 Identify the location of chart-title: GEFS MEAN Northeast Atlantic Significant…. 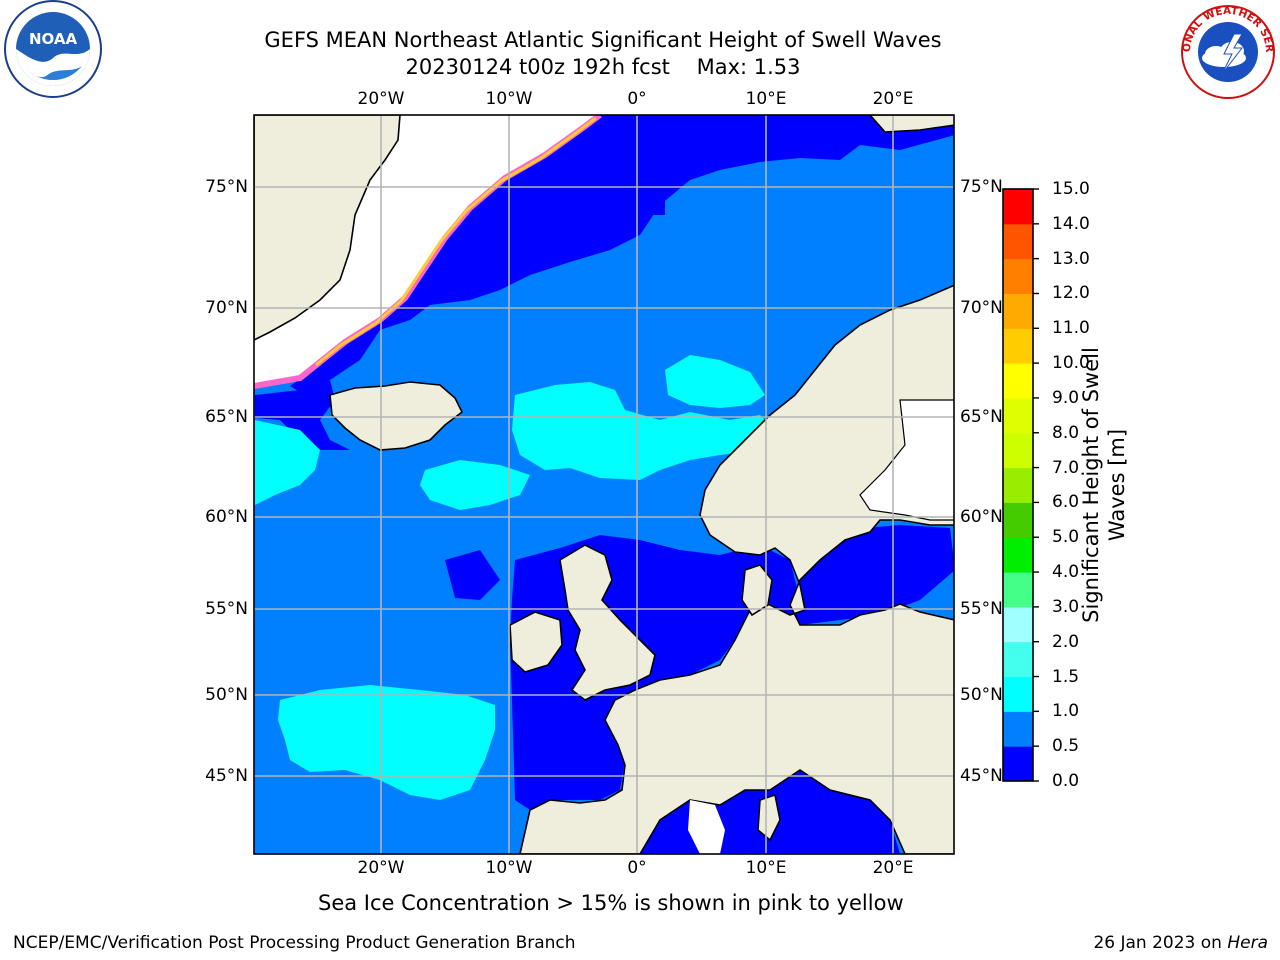
(603, 40).